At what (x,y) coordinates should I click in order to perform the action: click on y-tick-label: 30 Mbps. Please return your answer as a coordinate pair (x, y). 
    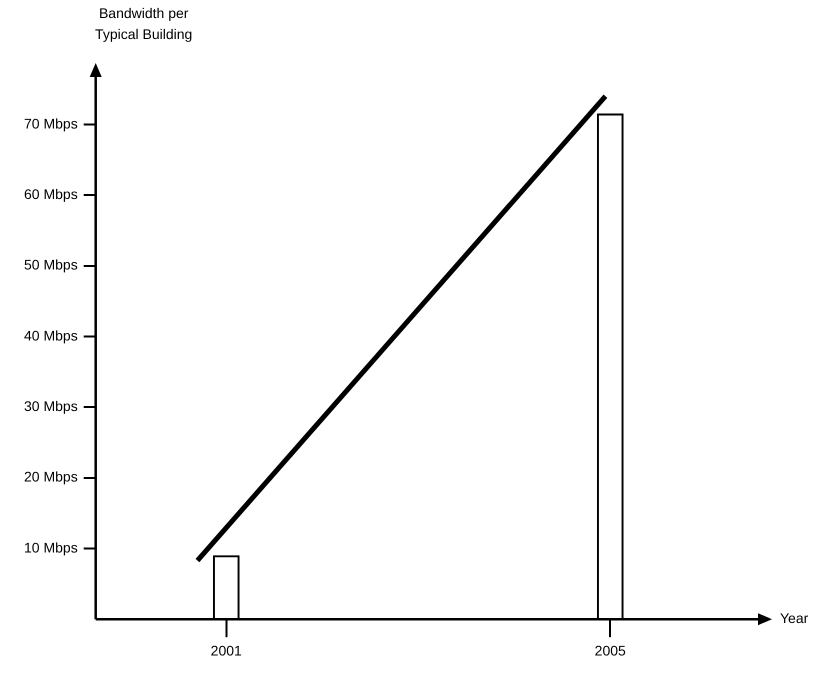
    Looking at the image, I should click on (51, 406).